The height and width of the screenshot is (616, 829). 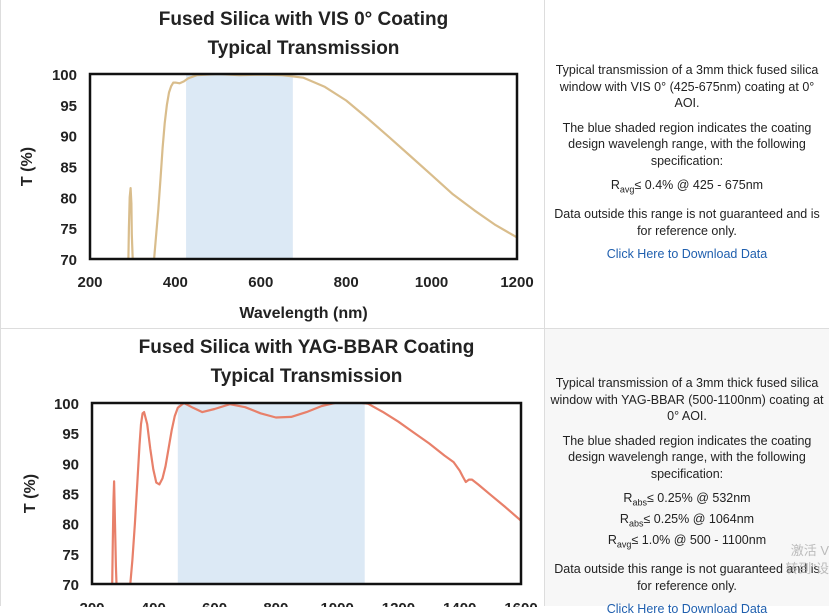 I want to click on x-axis-label: Wavelength (nm), so click(x=303, y=313).